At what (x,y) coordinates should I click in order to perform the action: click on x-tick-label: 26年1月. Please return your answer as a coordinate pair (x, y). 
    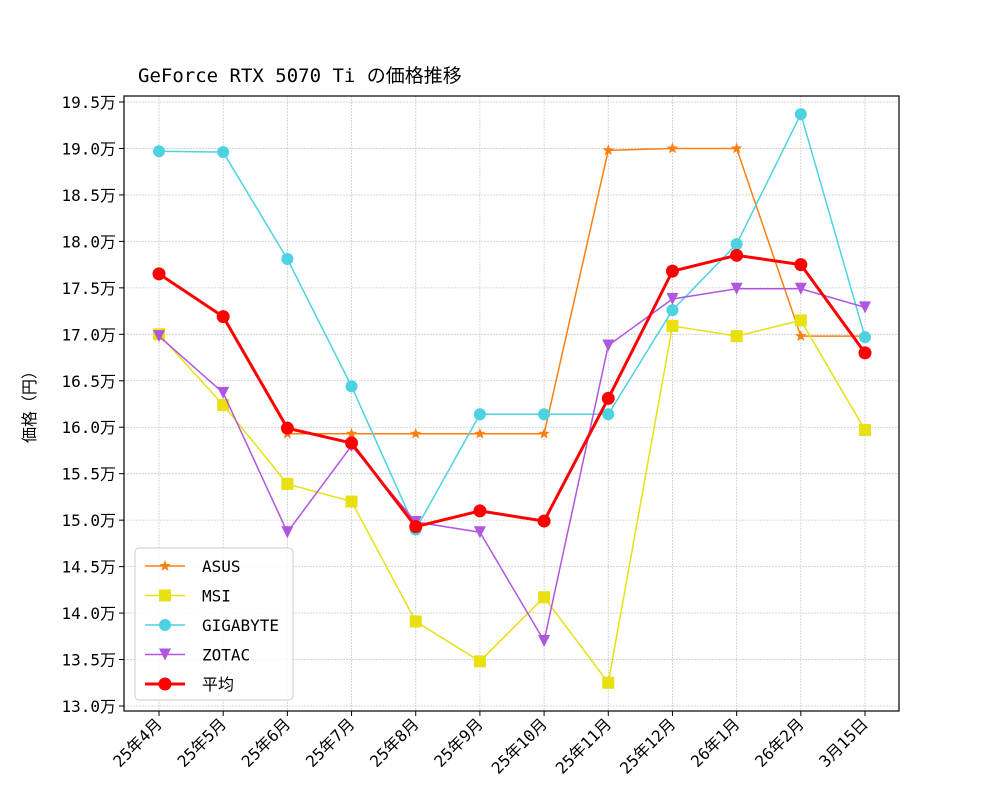
    Looking at the image, I should click on (715, 742).